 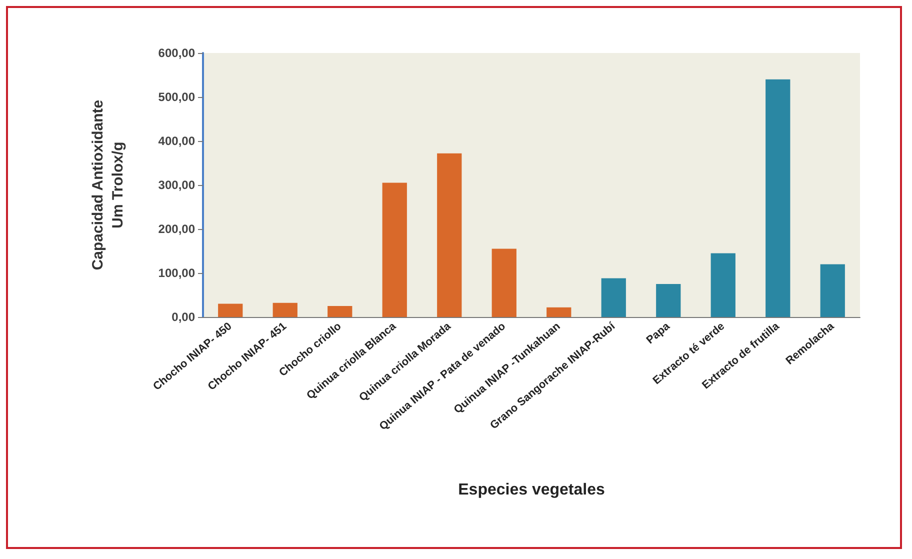 What do you see at coordinates (177, 229) in the screenshot?
I see `y-tick-label: 200,00` at bounding box center [177, 229].